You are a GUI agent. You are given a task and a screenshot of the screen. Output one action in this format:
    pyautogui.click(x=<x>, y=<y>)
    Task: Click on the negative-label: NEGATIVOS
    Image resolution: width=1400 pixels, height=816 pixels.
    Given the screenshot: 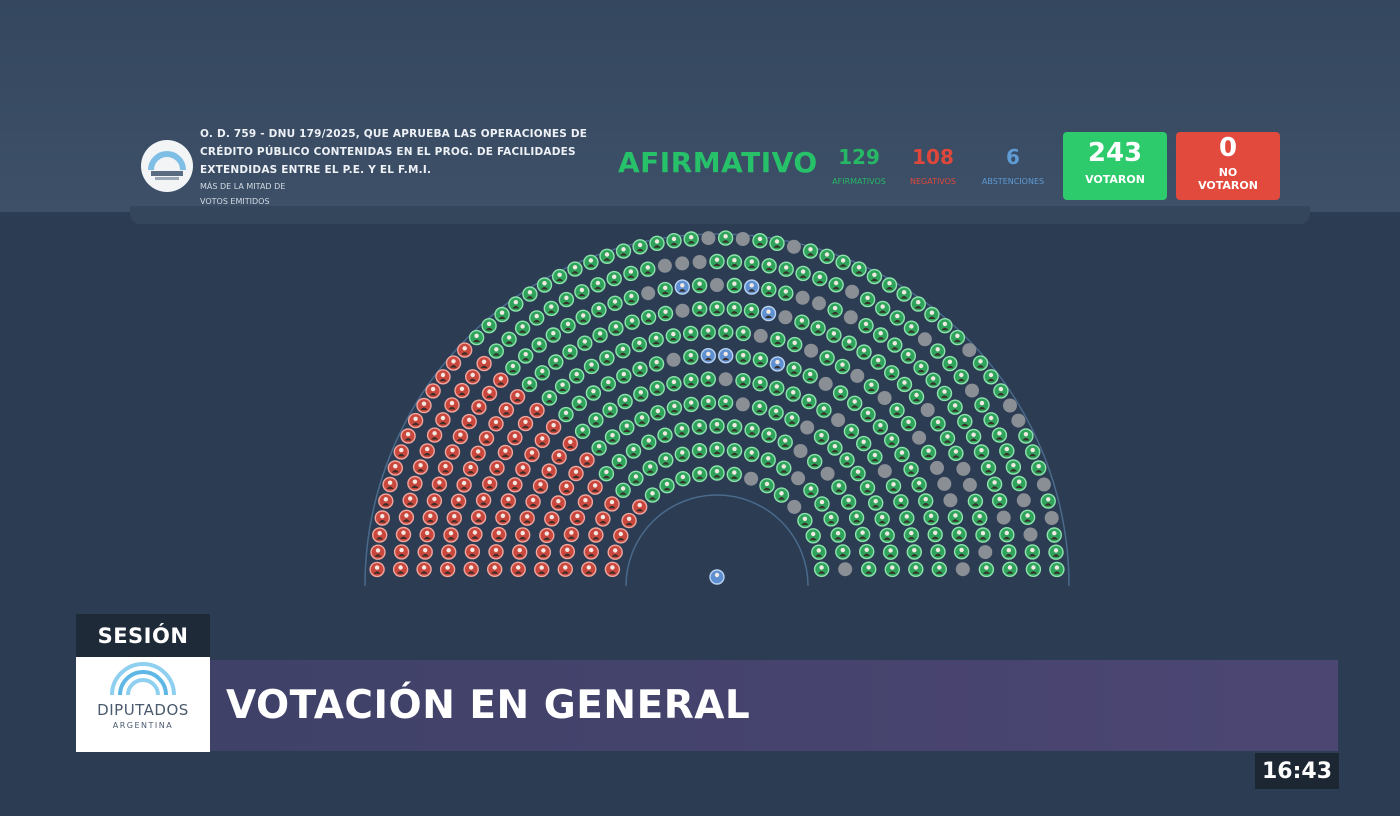 What is the action you would take?
    pyautogui.click(x=933, y=181)
    